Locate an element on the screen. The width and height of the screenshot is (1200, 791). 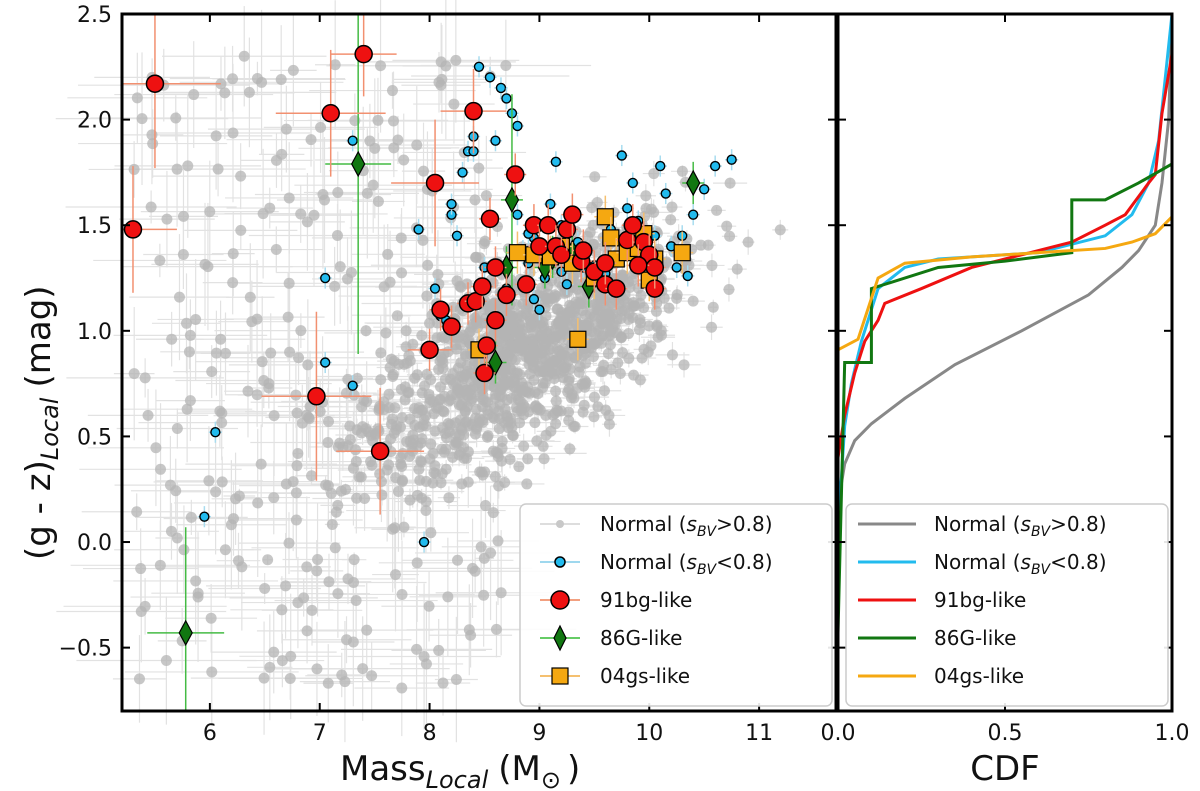
point-86g is located at coordinates (512, 200).